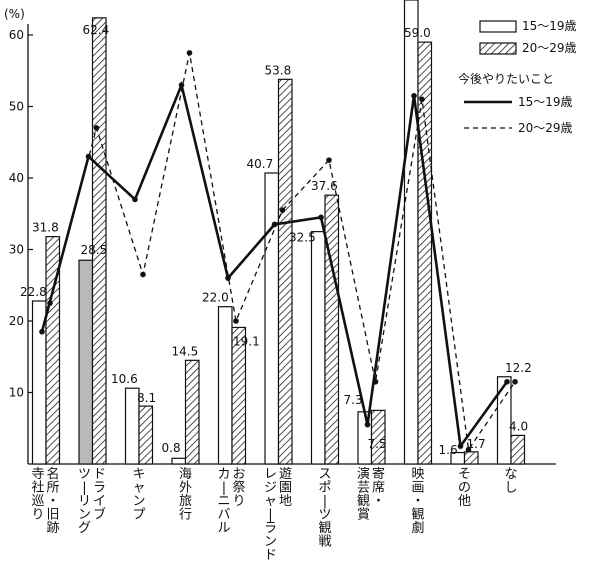 The width and height of the screenshot is (595, 579). I want to click on value-label-20-29: 14.5, so click(185, 351).